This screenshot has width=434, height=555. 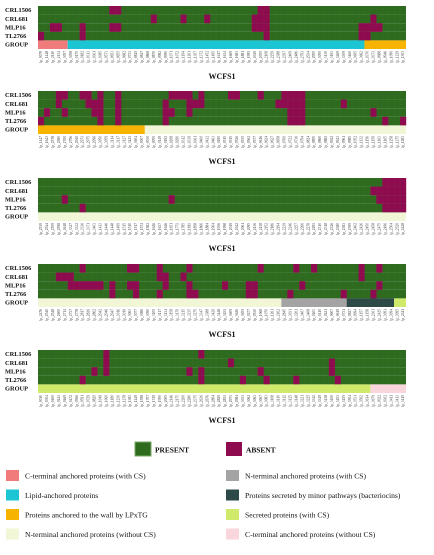 I want to click on x-tick-label: lp_0868, so click(x=148, y=57).